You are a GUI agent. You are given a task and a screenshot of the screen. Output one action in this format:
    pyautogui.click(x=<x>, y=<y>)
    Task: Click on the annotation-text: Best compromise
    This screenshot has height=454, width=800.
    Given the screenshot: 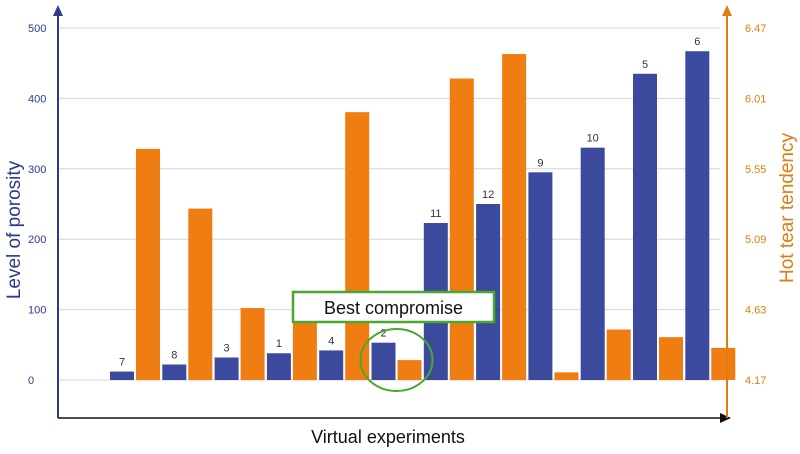 What is the action you would take?
    pyautogui.click(x=393, y=308)
    